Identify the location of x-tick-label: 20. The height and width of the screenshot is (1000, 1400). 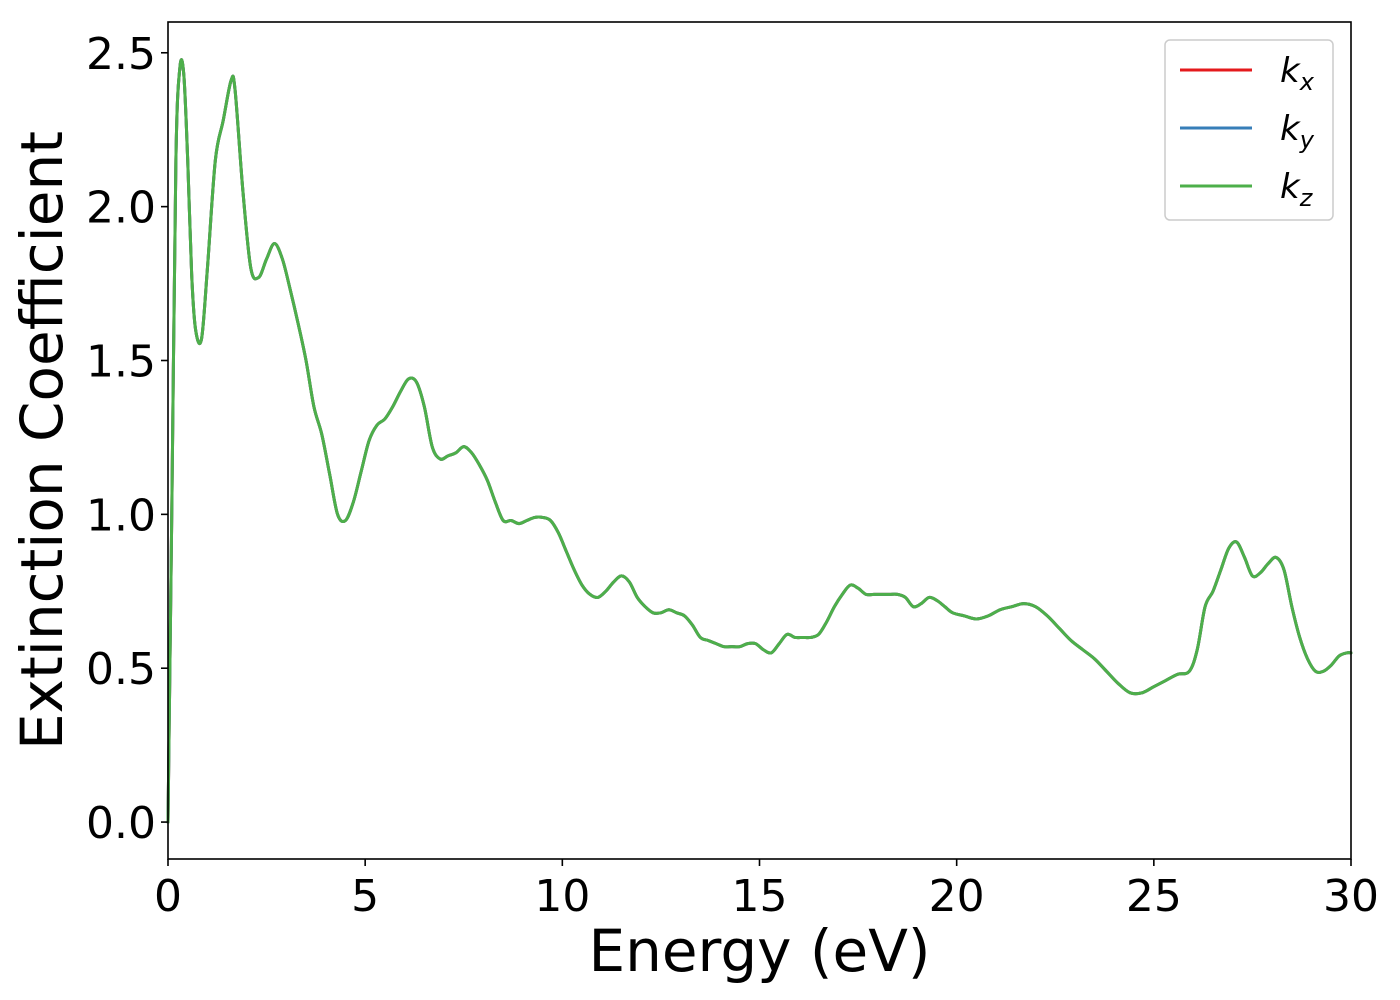
(957, 896).